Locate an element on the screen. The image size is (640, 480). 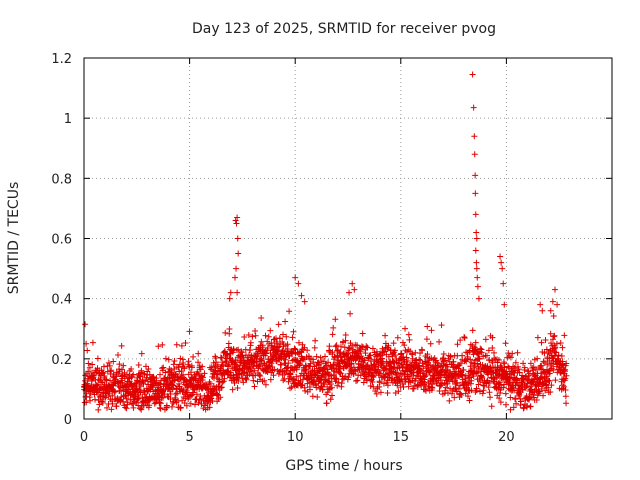
x-tick-label: 15 is located at coordinates (401, 437).